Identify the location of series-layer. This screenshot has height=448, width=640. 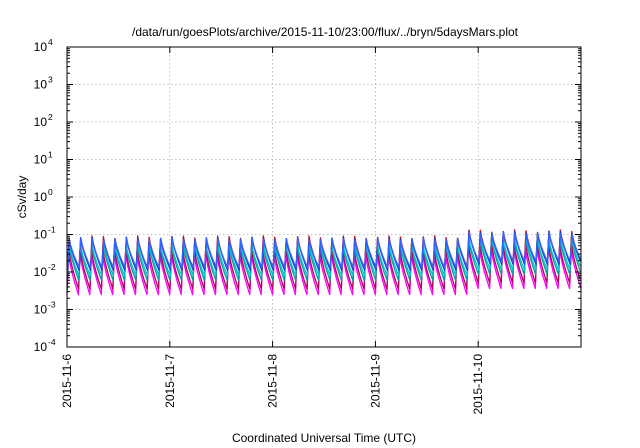
(324, 262).